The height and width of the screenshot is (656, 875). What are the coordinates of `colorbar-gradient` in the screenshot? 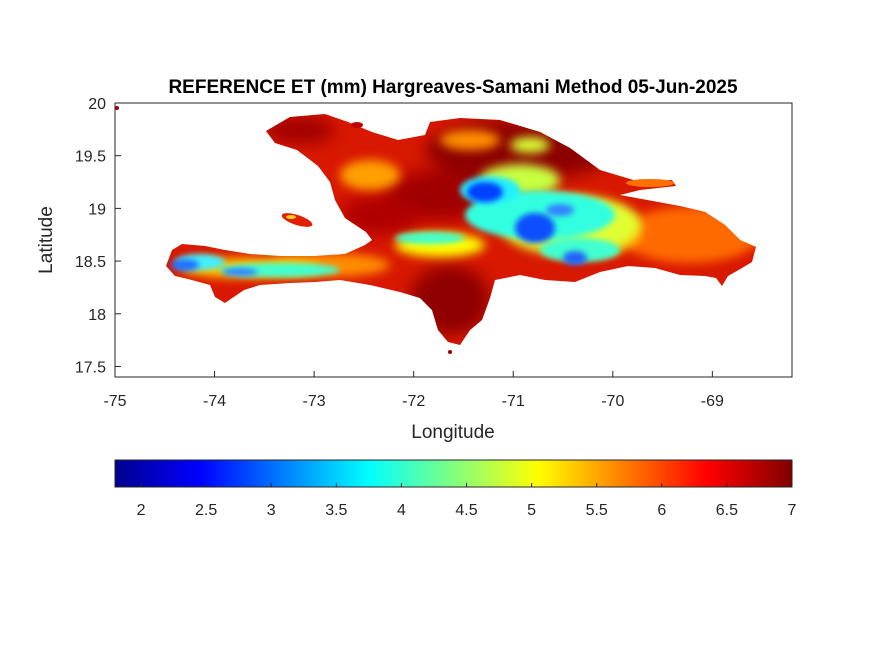 It's located at (453, 473).